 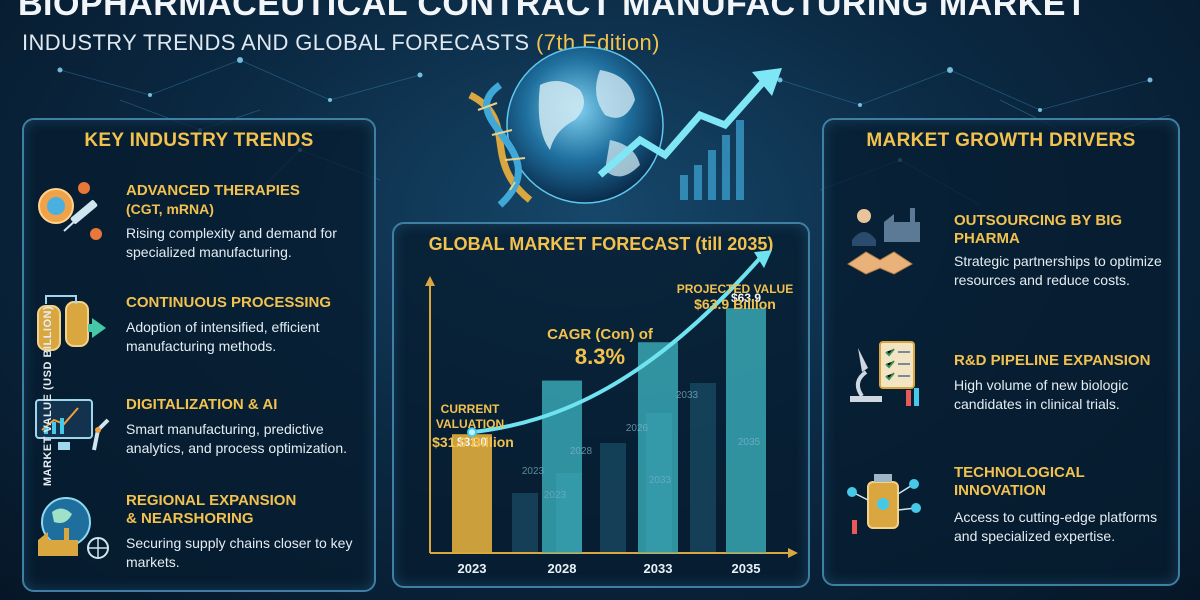 I want to click on trend-title: DIGITALIZATION & AI, so click(x=202, y=404).